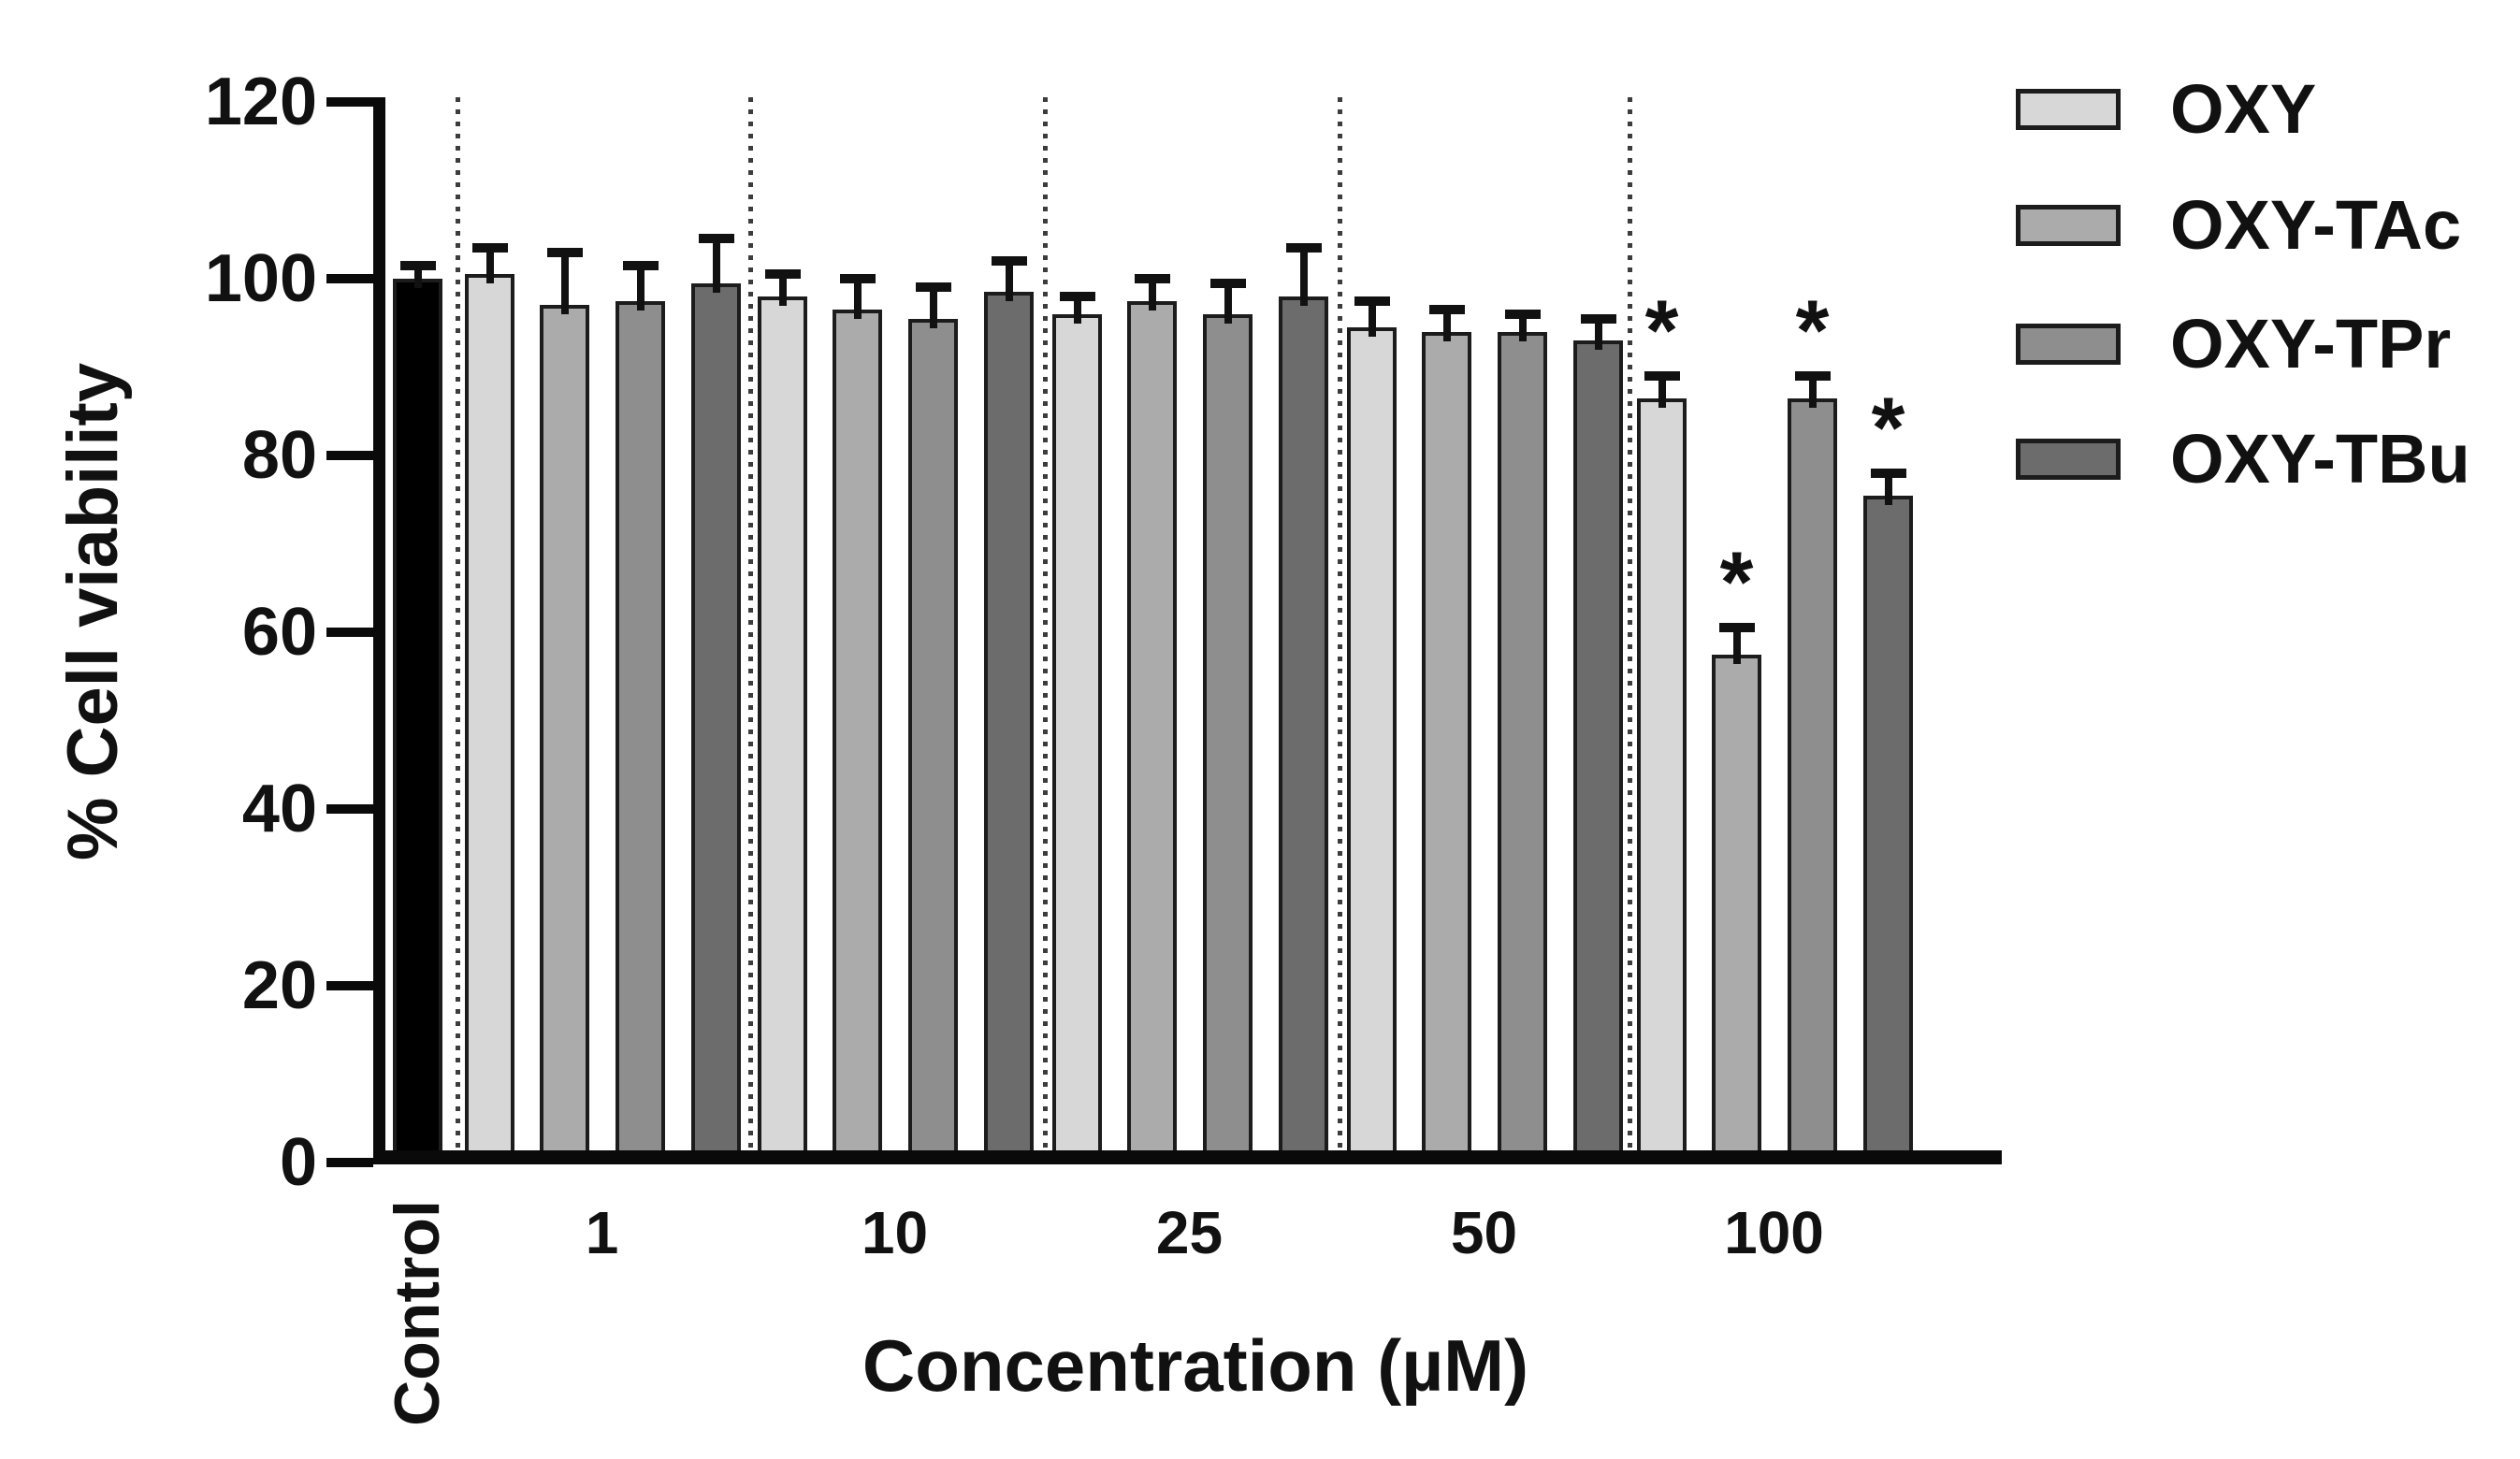  Describe the element at coordinates (857, 278) in the screenshot. I see `bar-OXY-TAc-10uM-error-cap` at that location.